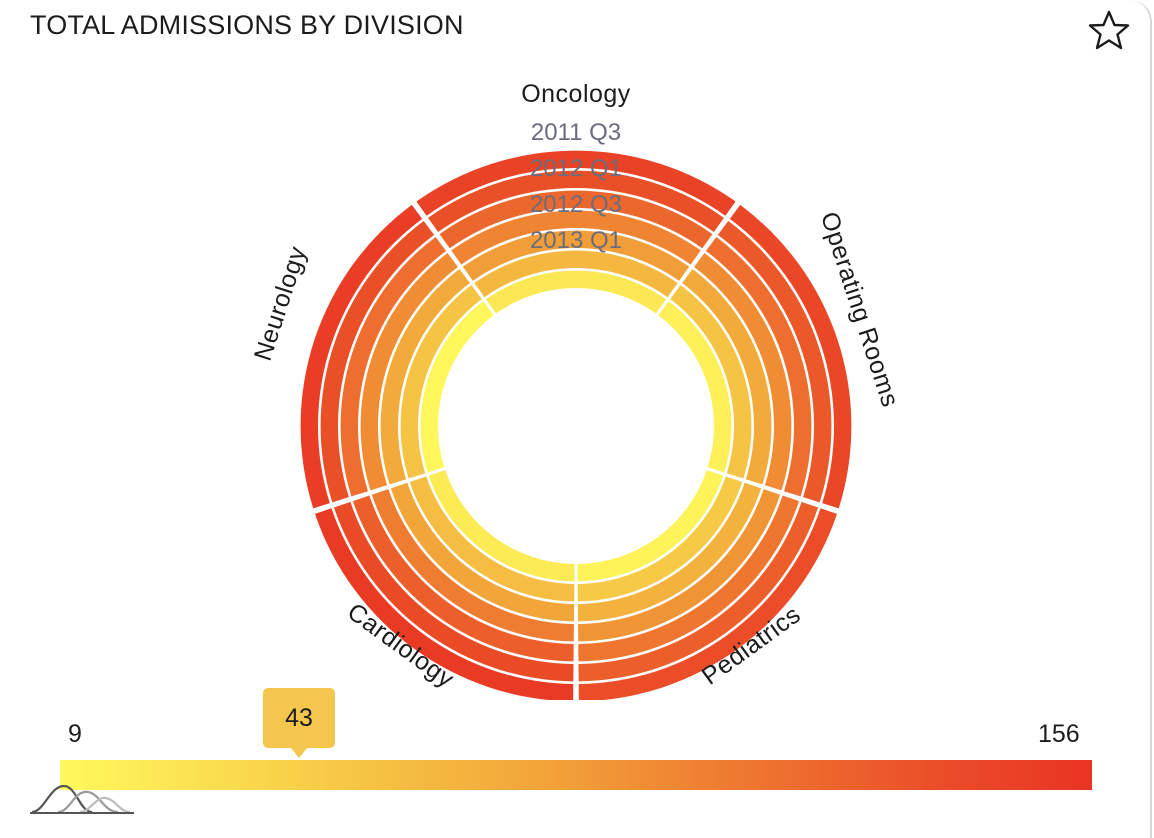 The width and height of the screenshot is (1154, 838). I want to click on category-label-neurology: Neurology, so click(280, 303).